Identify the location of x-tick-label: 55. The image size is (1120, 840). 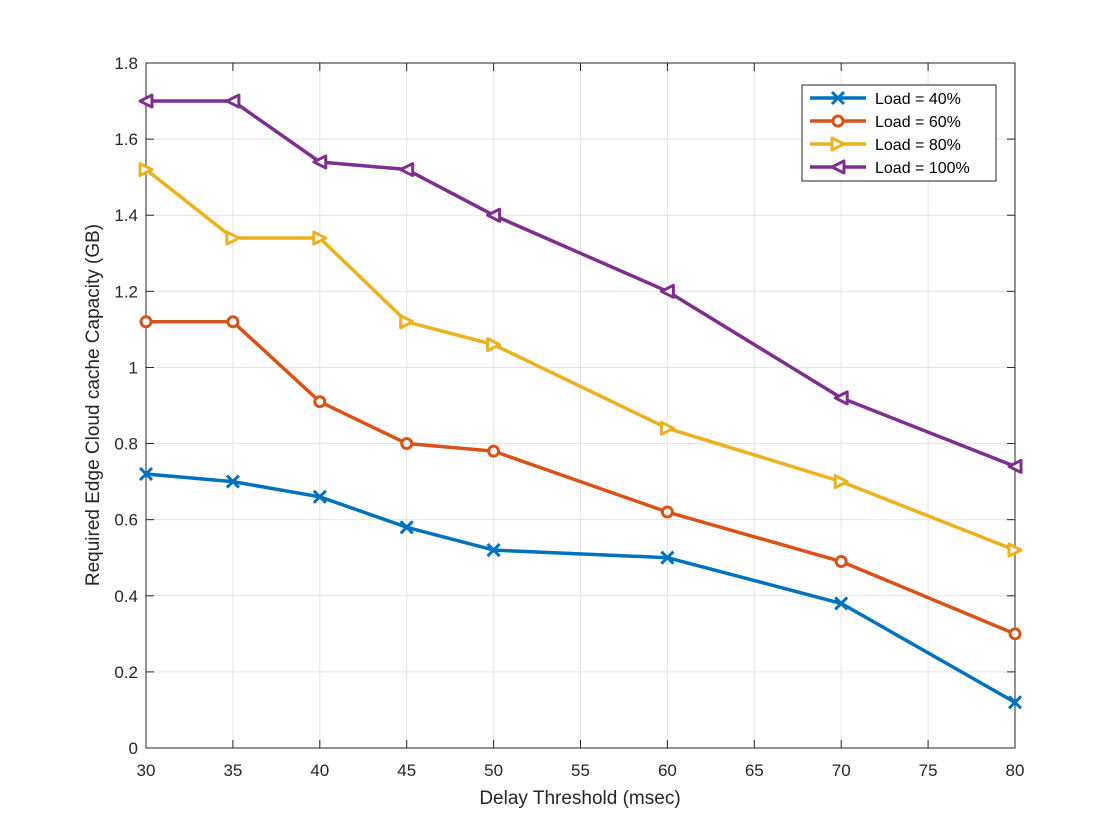
(580, 770).